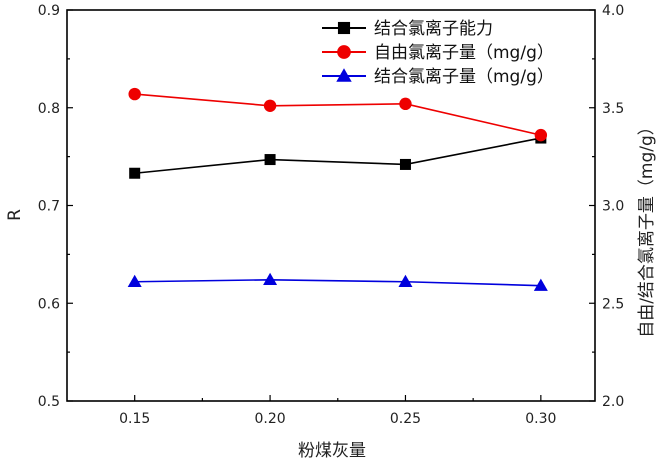 The height and width of the screenshot is (469, 662). Describe the element at coordinates (613, 402) in the screenshot. I see `y2-tick-label: 2.0` at that location.